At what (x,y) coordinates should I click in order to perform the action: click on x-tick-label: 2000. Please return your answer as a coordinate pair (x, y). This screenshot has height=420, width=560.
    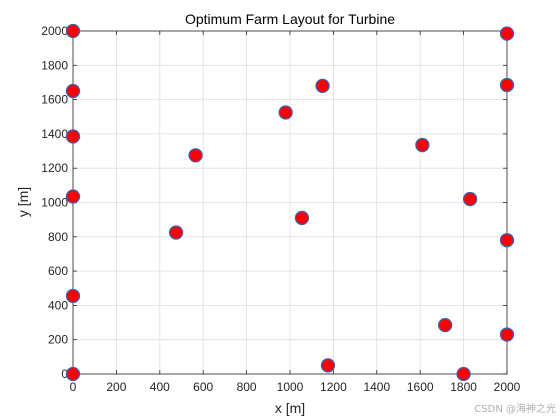
    Looking at the image, I should click on (507, 387).